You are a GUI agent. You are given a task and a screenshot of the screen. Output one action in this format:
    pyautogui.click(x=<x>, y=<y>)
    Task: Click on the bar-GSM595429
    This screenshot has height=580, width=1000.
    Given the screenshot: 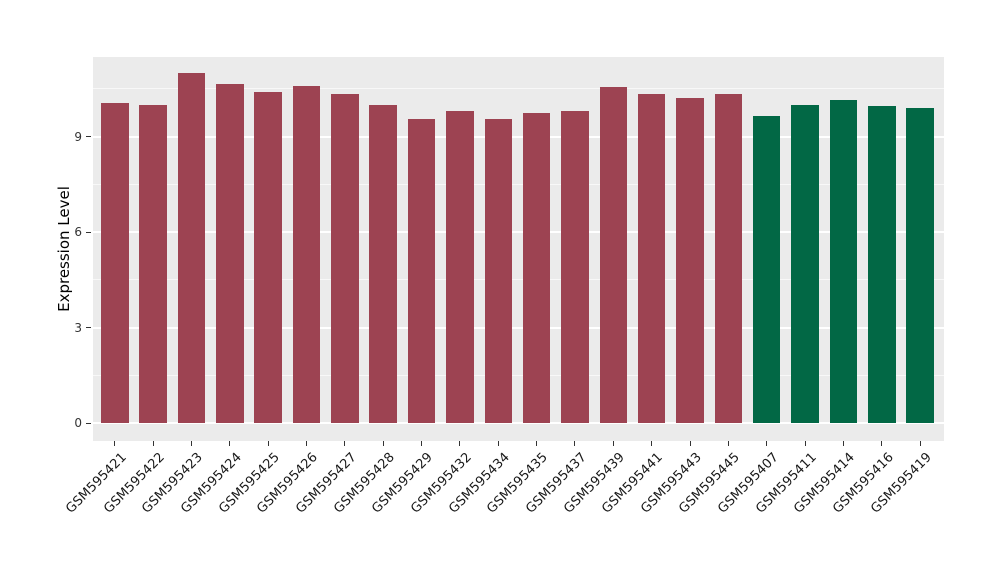 What is the action you would take?
    pyautogui.click(x=421, y=271)
    